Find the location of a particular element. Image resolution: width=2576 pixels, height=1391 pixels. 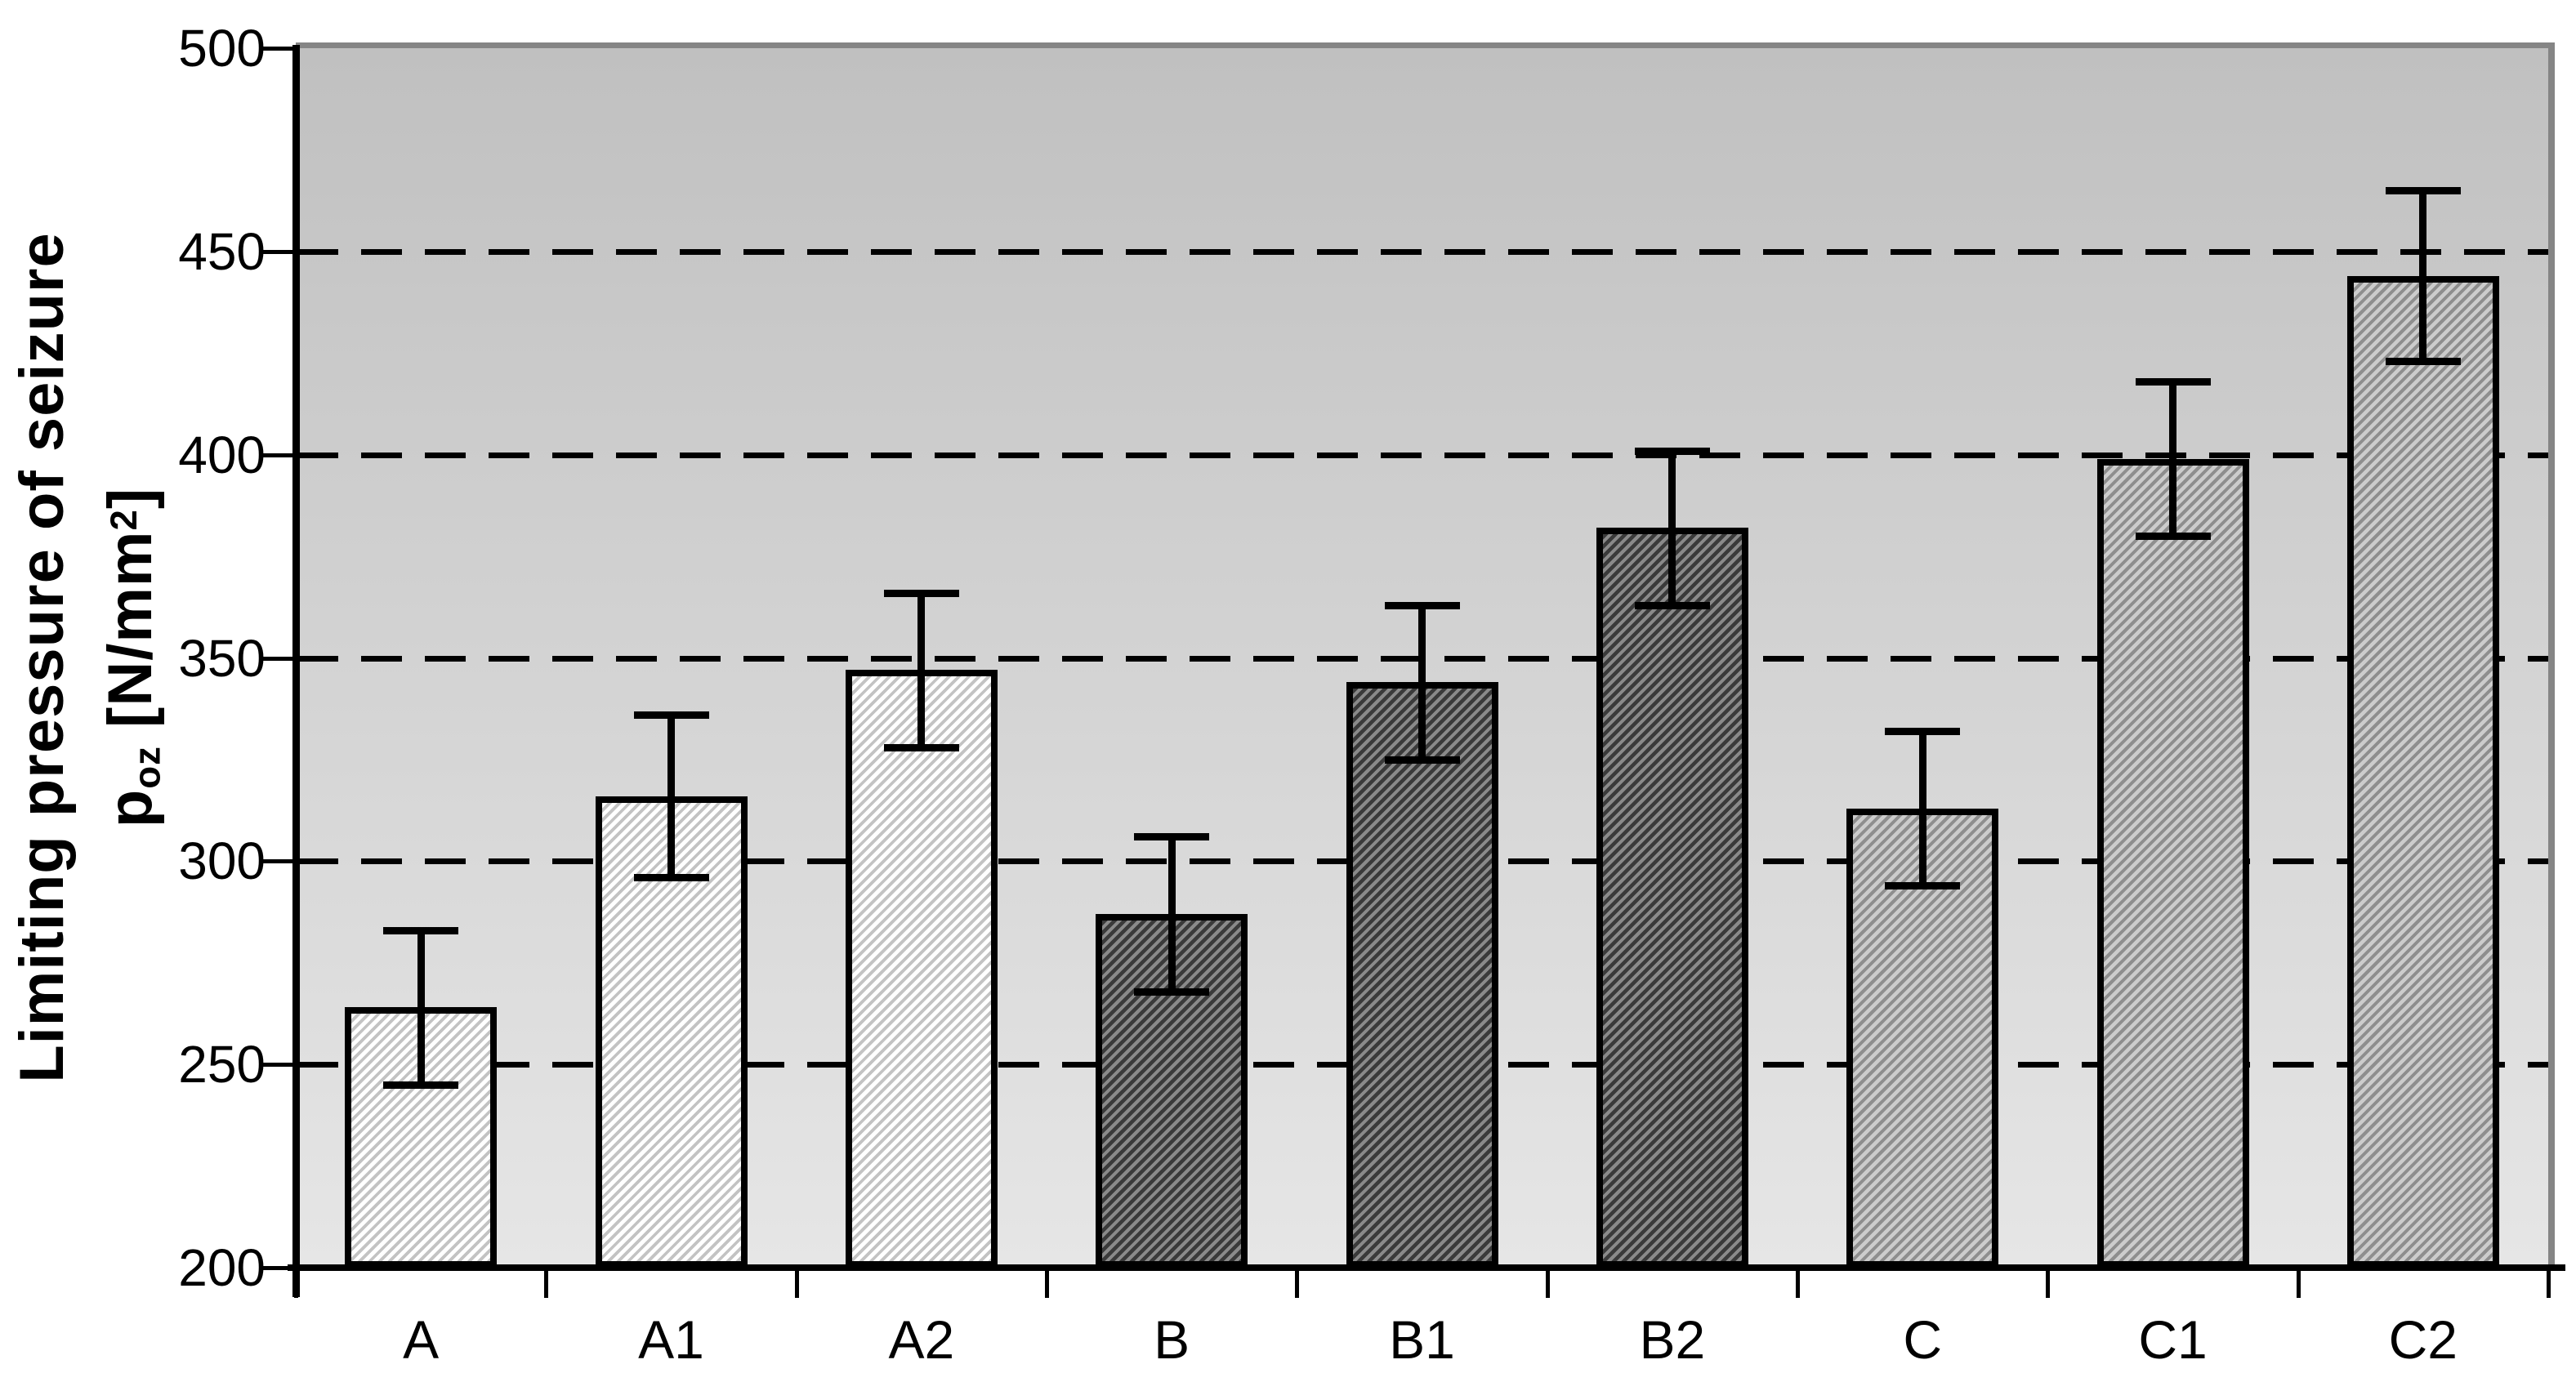

error-bar-stem-A2 is located at coordinates (922, 669).